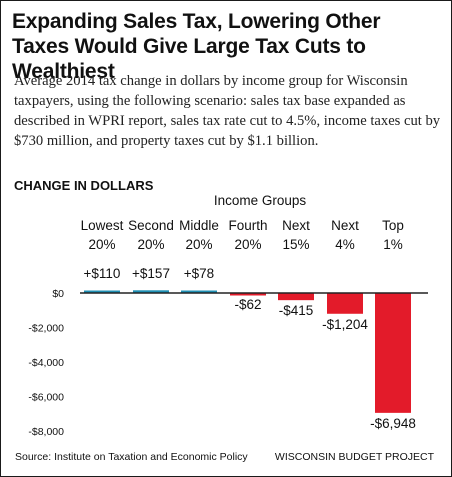  Describe the element at coordinates (393, 225) in the screenshot. I see `category-label: Top` at that location.